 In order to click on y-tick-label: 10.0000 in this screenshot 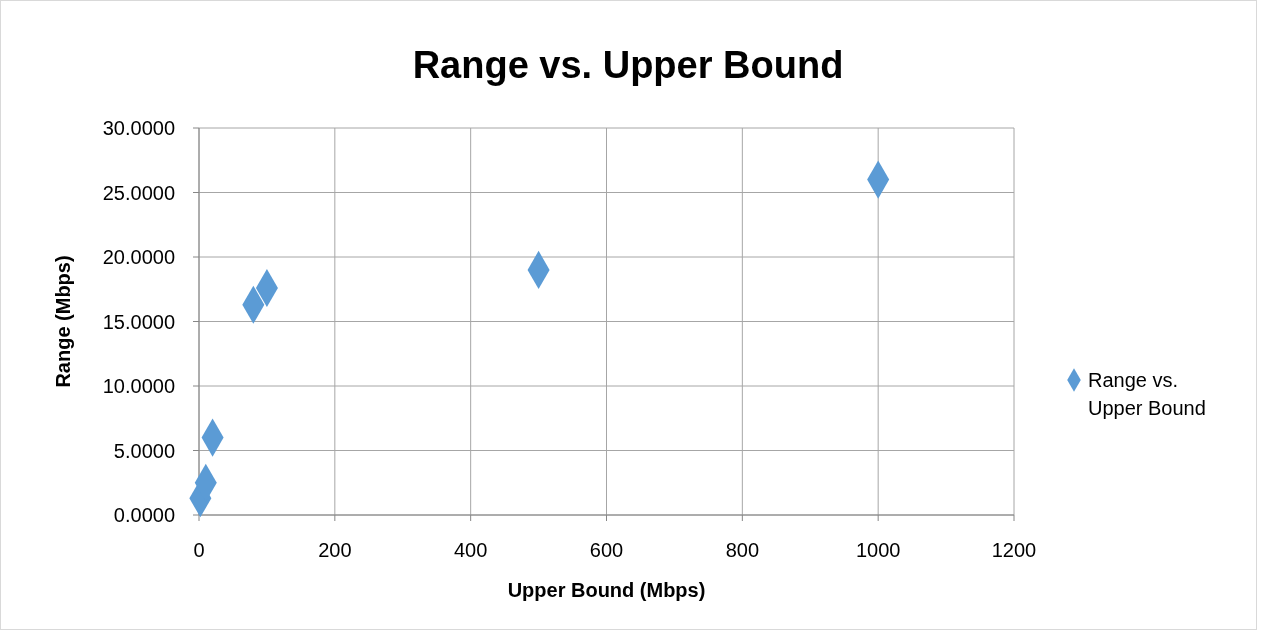, I will do `click(138, 386)`.